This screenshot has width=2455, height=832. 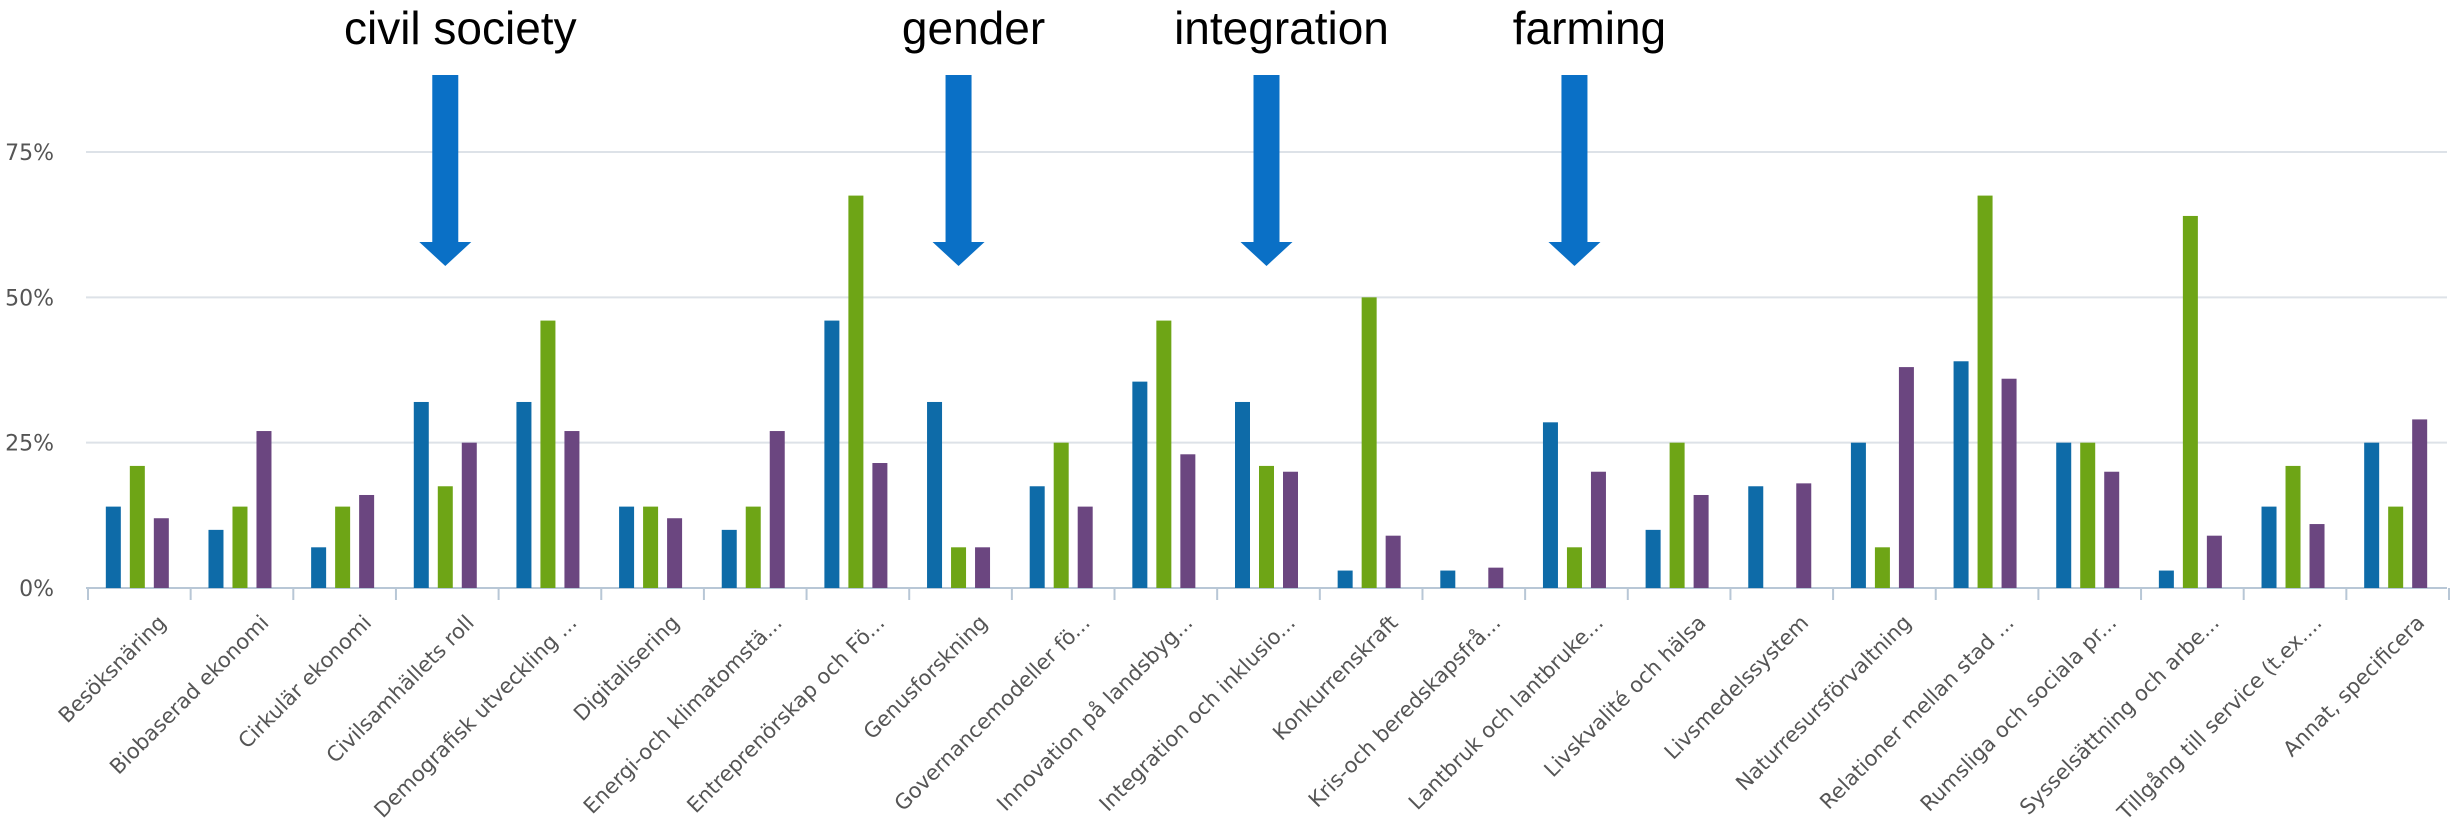 What do you see at coordinates (1589, 28) in the screenshot?
I see `annotation-label: farming` at bounding box center [1589, 28].